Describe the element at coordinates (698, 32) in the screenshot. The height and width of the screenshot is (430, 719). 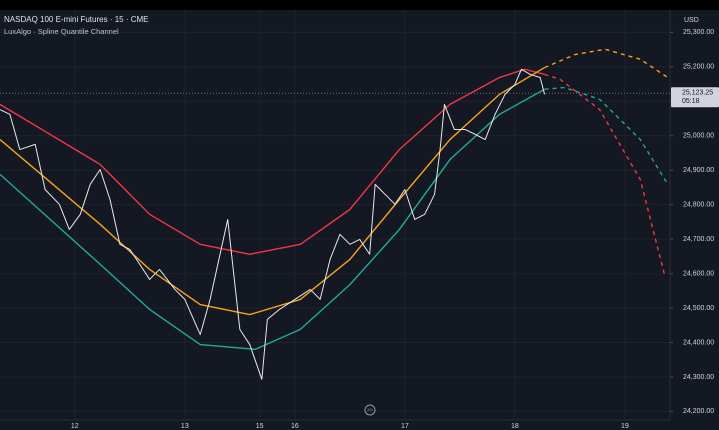
I see `y-tick-label: 25,300.00` at that location.